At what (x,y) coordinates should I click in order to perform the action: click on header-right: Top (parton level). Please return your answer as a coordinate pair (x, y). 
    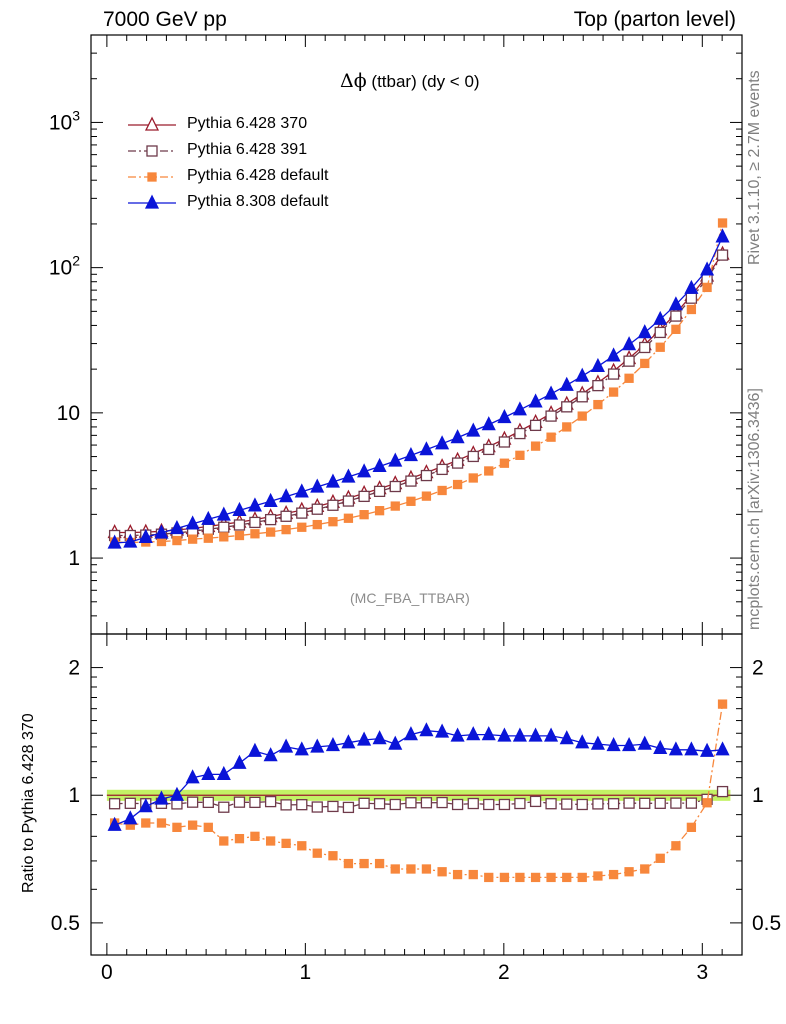
    Looking at the image, I should click on (654, 19).